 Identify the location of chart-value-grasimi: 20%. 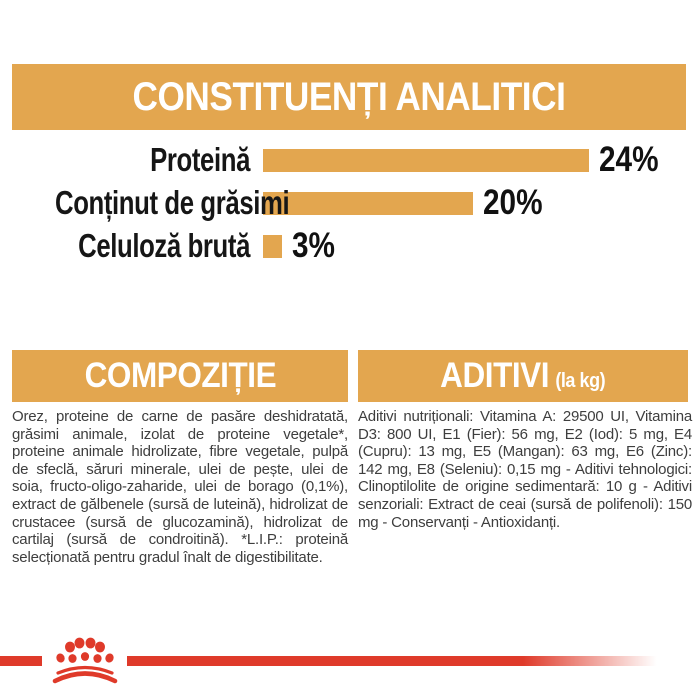
(513, 202).